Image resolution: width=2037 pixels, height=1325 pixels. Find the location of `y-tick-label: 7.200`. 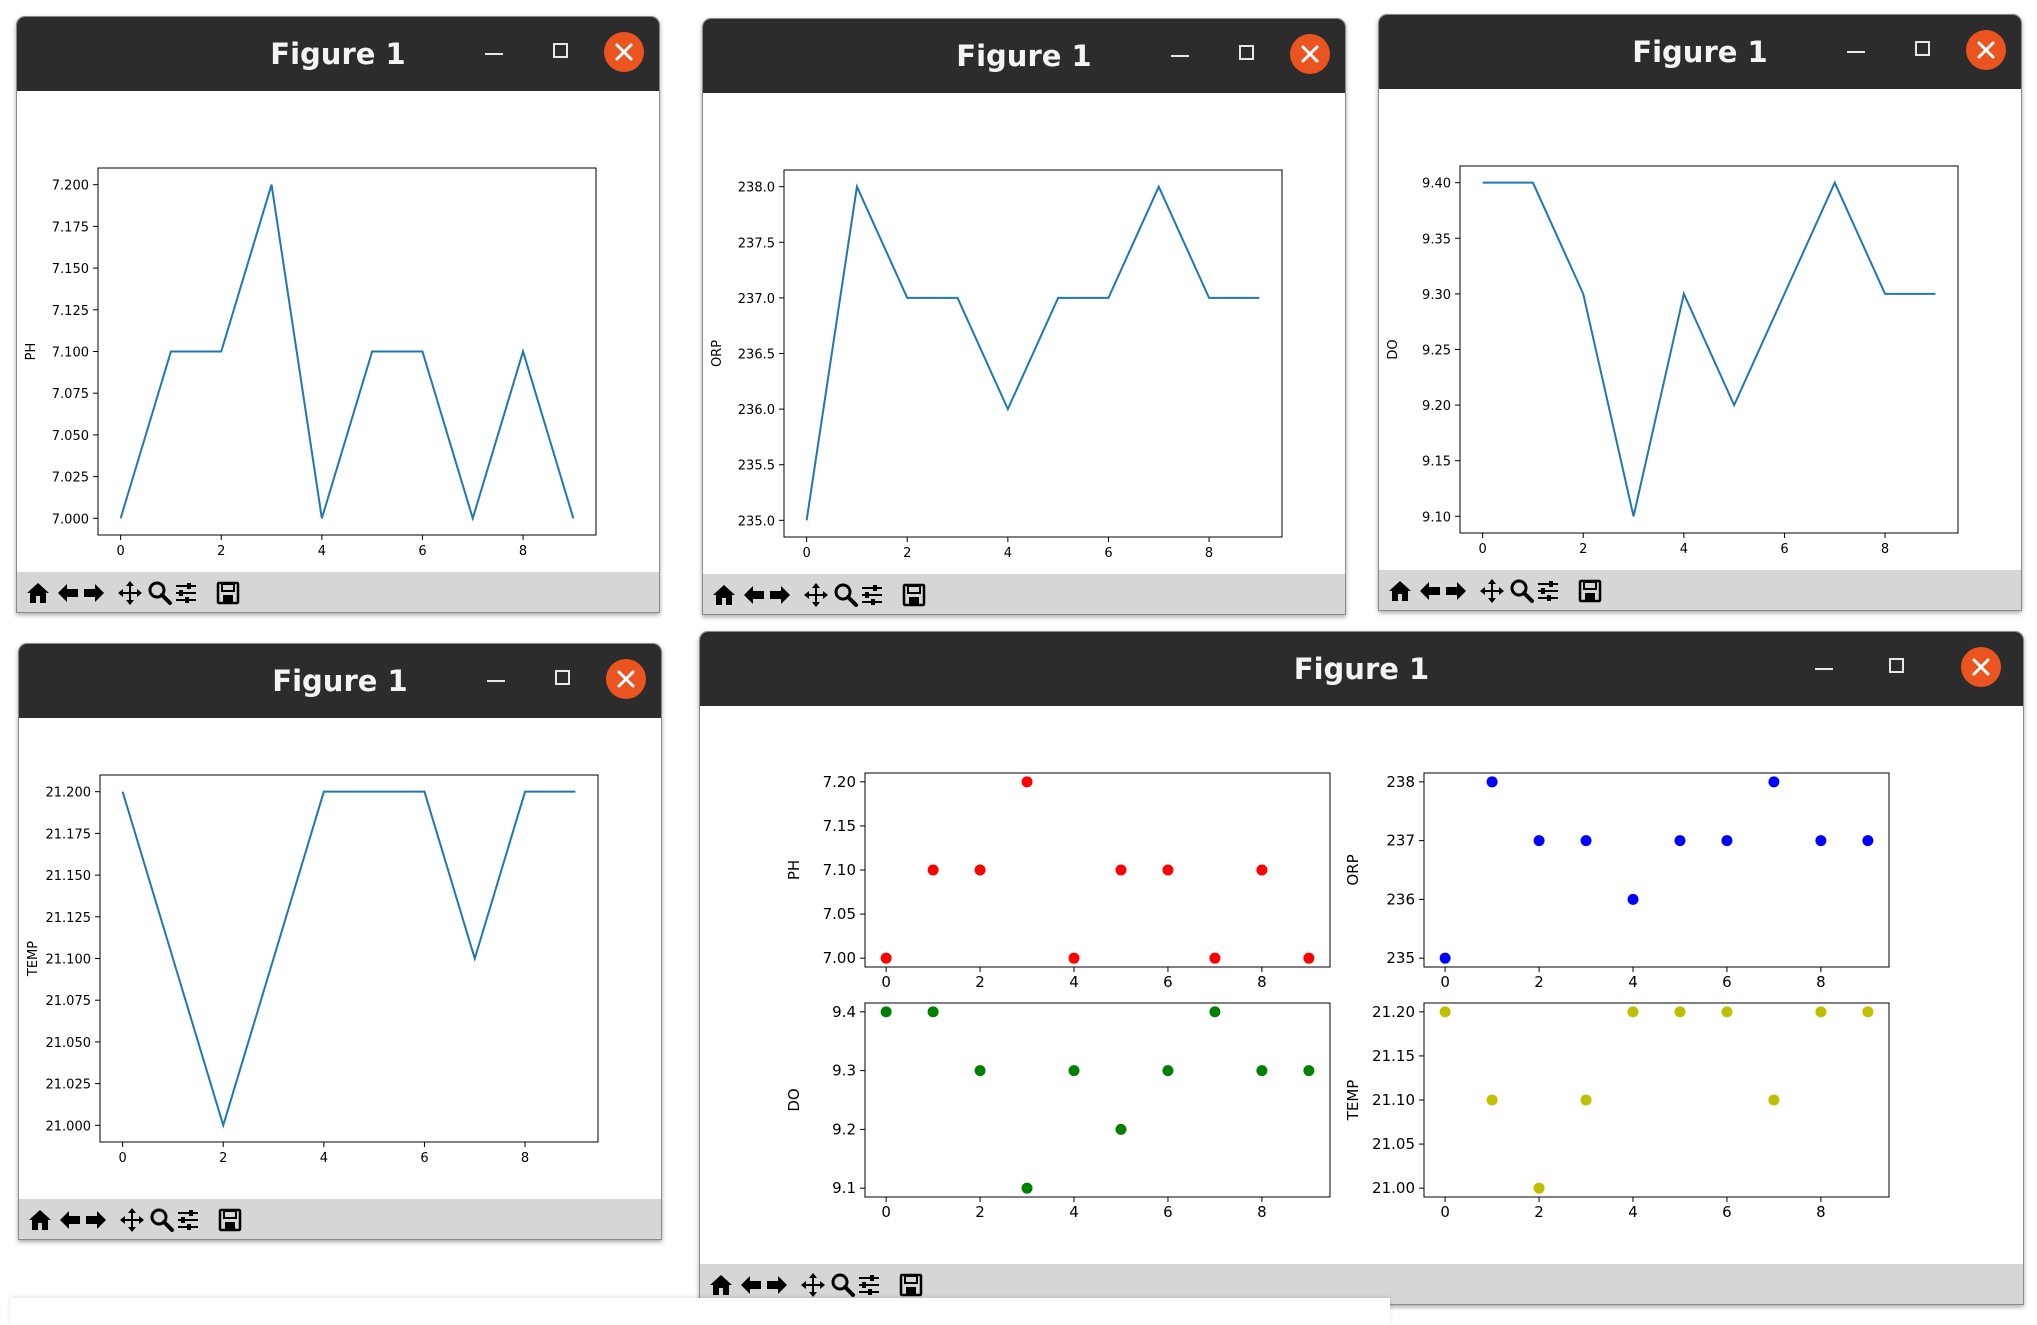

y-tick-label: 7.200 is located at coordinates (70, 186).